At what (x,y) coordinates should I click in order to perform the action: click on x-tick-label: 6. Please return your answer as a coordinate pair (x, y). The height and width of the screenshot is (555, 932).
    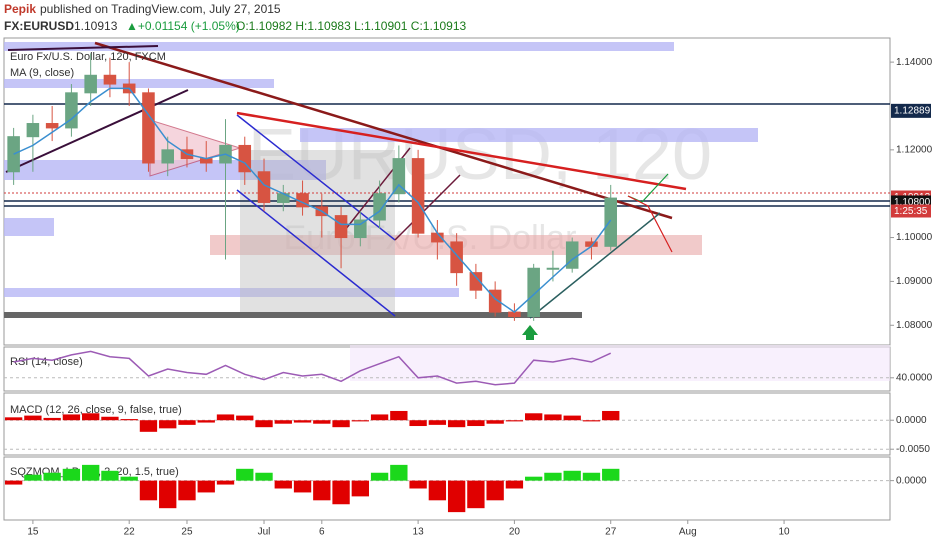
    Looking at the image, I should click on (322, 532).